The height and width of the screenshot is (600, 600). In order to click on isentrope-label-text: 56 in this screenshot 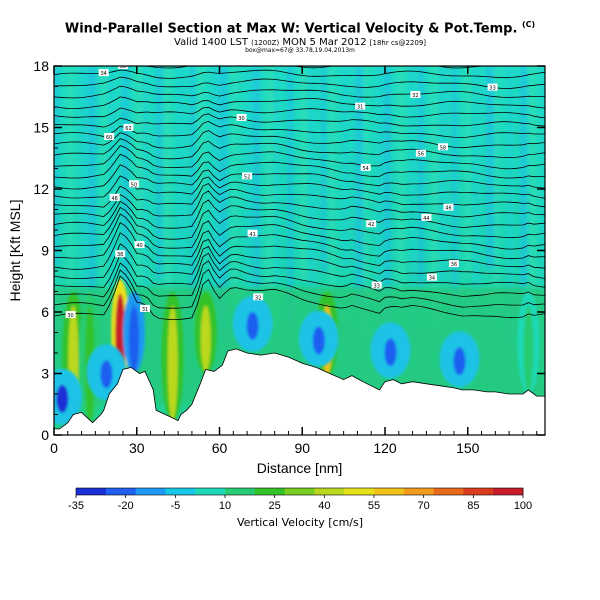, I will do `click(421, 155)`.